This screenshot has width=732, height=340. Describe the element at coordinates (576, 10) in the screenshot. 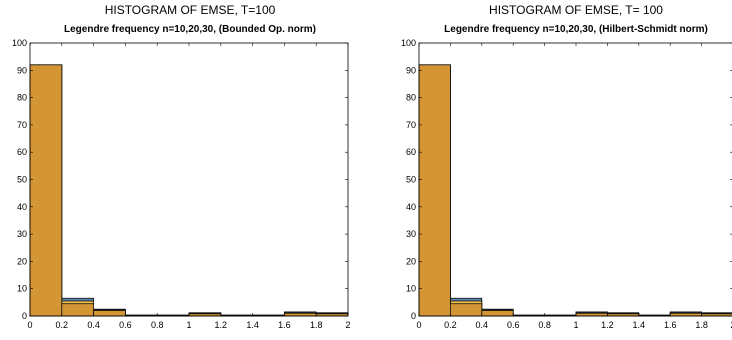

I see `chart-title: HISTOGRAM OF EMSE, T= 100` at that location.